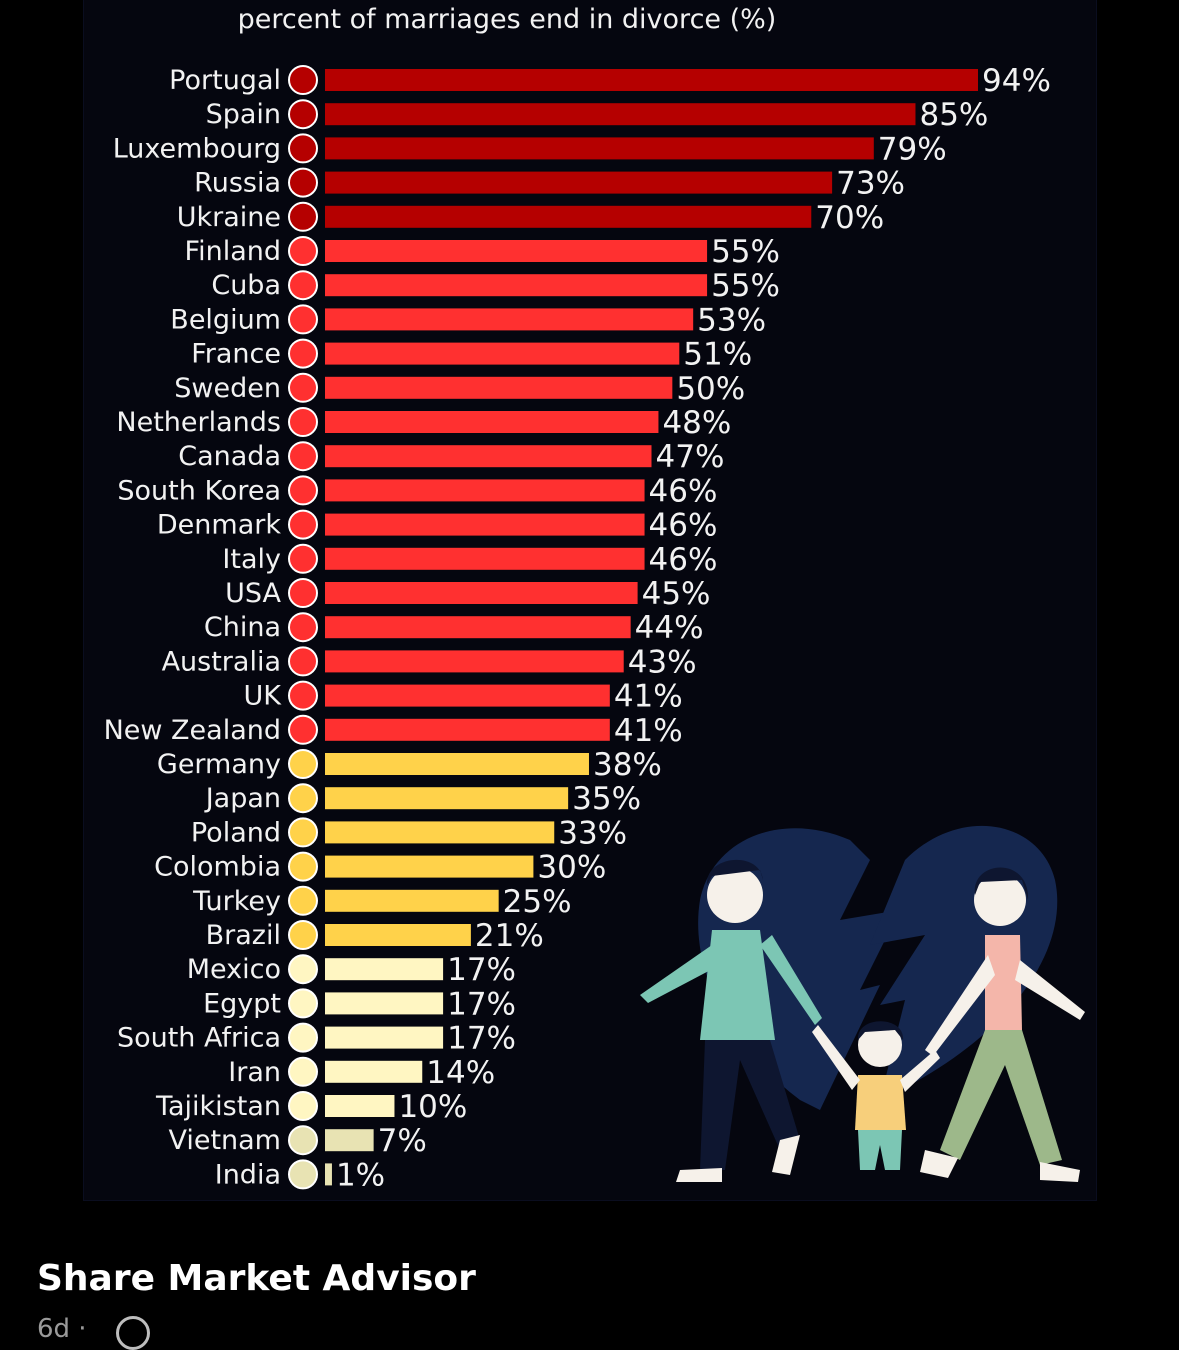  Describe the element at coordinates (303, 182) in the screenshot. I see `flag-russia-icon` at that location.